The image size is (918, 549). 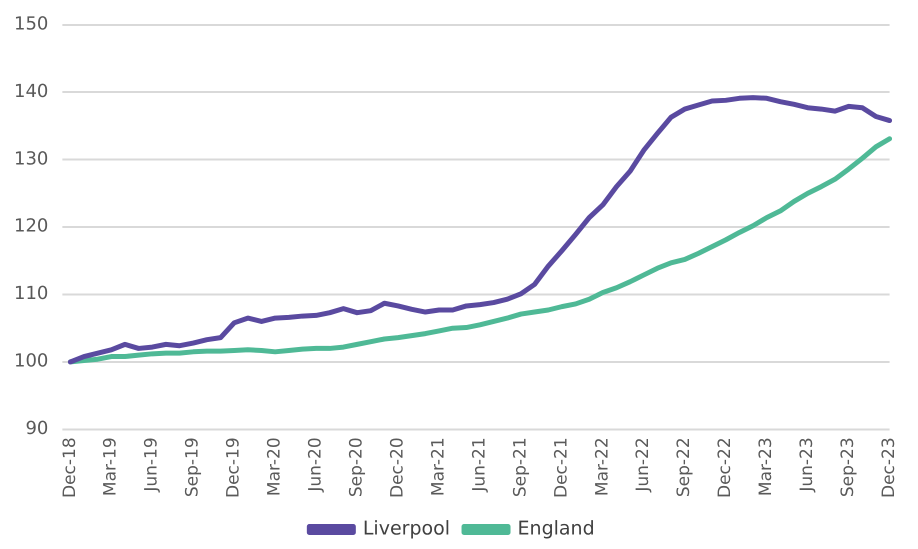 I want to click on x-tick-label: Jun-23, so click(x=807, y=465).